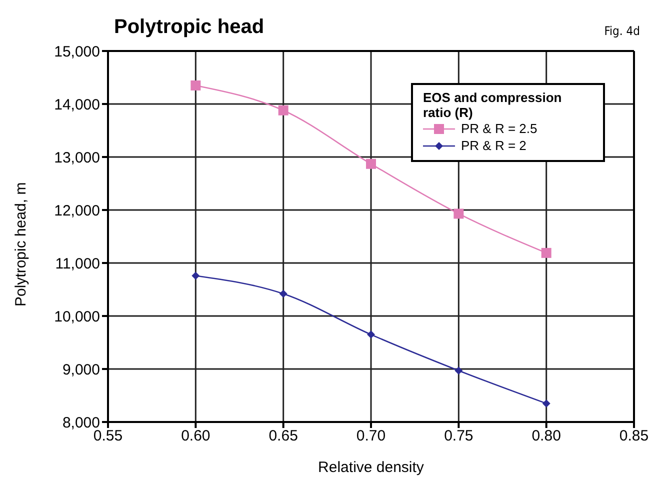 The height and width of the screenshot is (484, 658). Describe the element at coordinates (77, 157) in the screenshot. I see `y-tick-label: 13,000` at that location.